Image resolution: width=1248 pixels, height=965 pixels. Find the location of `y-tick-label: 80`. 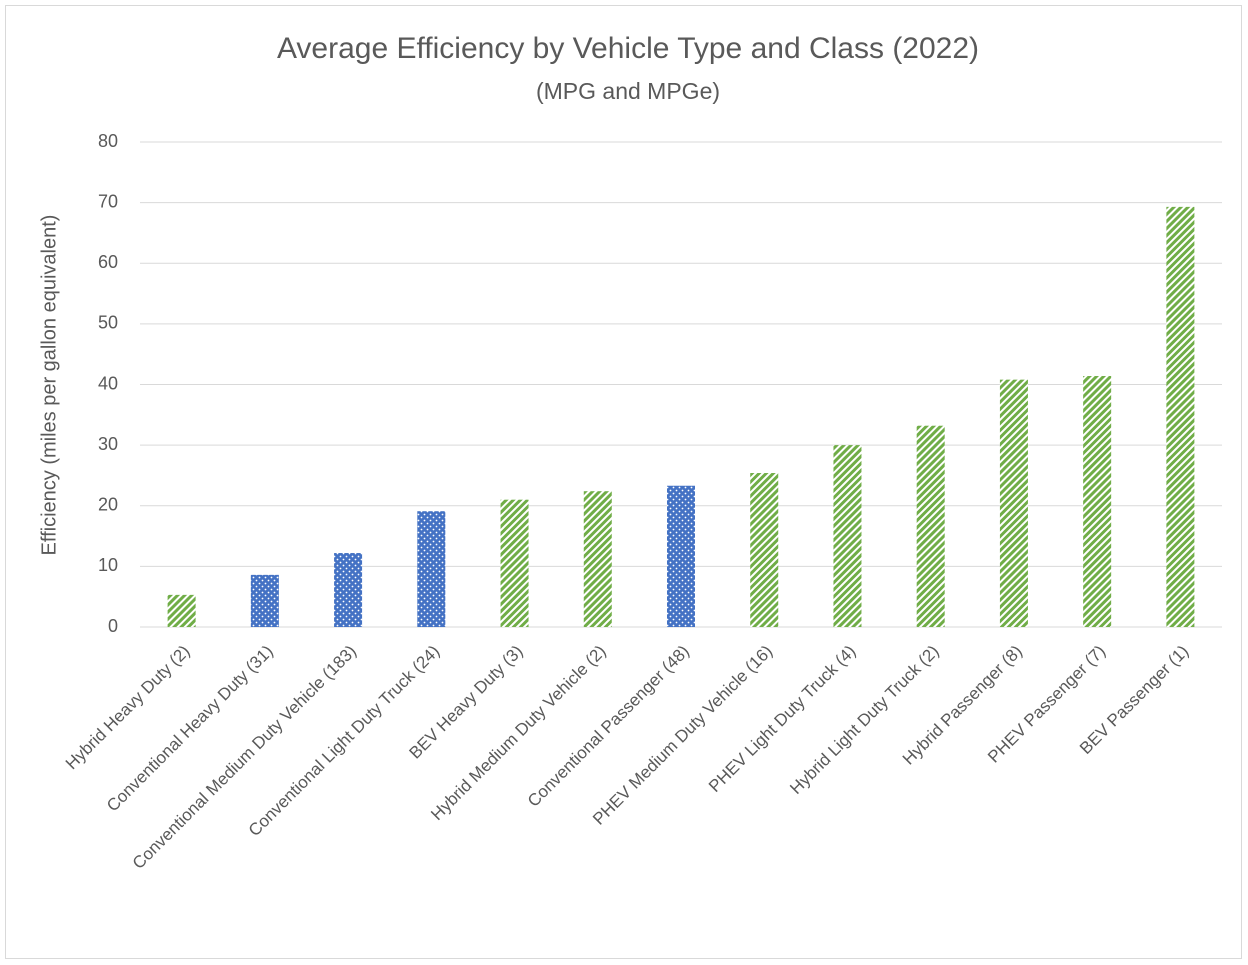

y-tick-label: 80 is located at coordinates (108, 141).